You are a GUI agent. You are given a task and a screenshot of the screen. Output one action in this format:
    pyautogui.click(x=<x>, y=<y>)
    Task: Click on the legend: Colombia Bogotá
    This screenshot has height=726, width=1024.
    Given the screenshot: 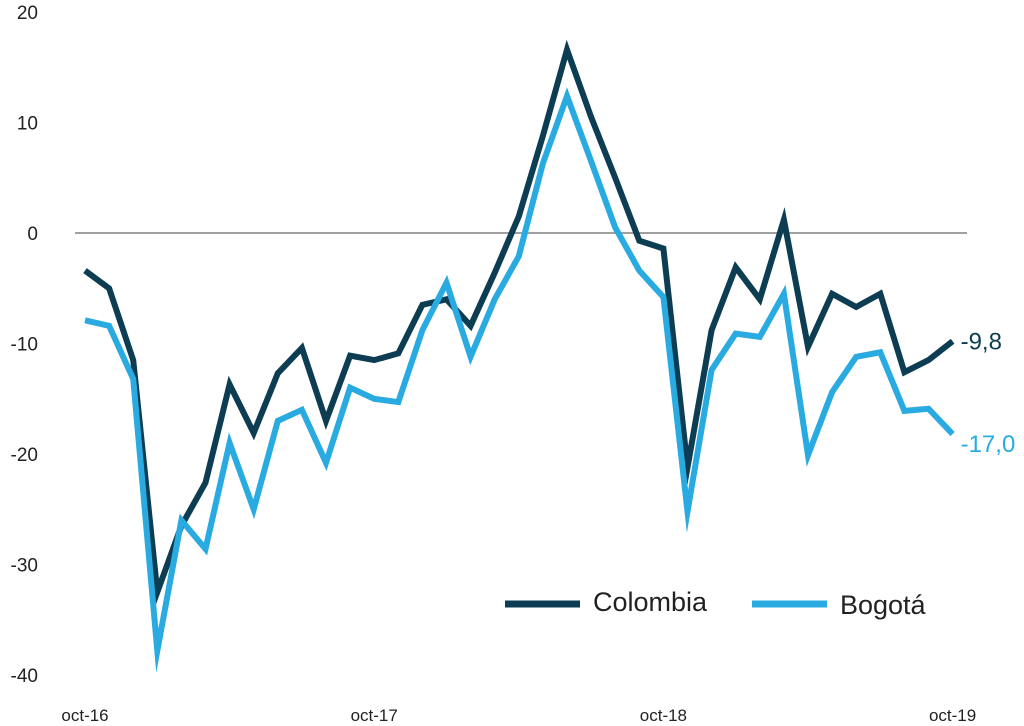 What is the action you would take?
    pyautogui.click(x=716, y=603)
    